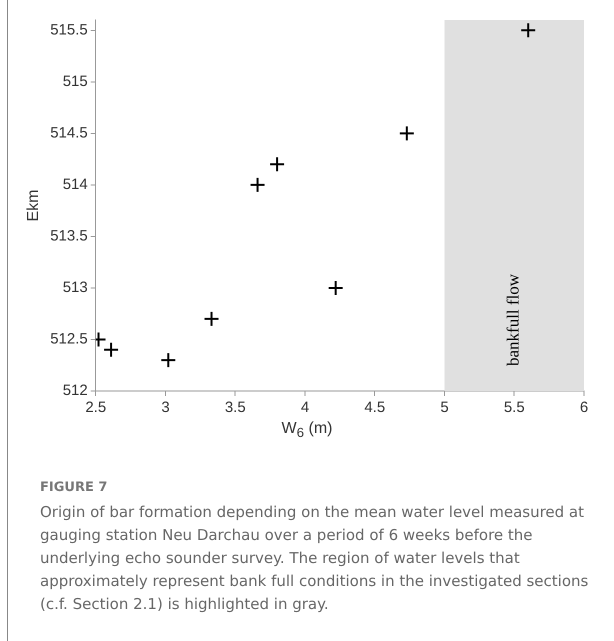 The height and width of the screenshot is (641, 614). What do you see at coordinates (444, 407) in the screenshot?
I see `x-tick-label: 5` at bounding box center [444, 407].